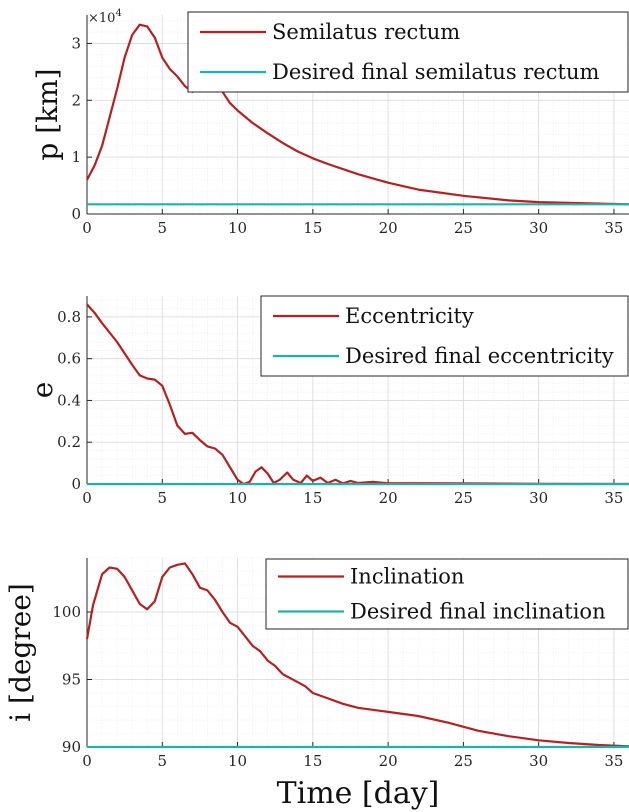 This screenshot has width=629, height=812. Describe the element at coordinates (409, 316) in the screenshot. I see `legend-entry: Eccentricity` at that location.